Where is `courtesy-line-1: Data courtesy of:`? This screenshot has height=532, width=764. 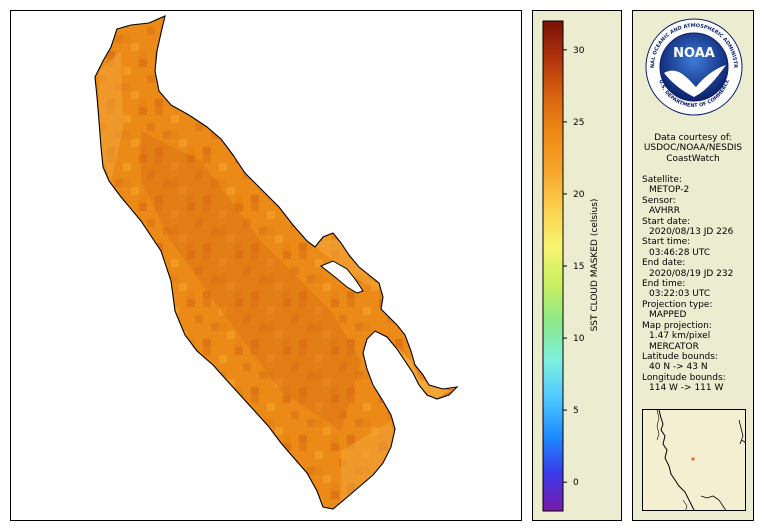 courtesy-line-1: Data courtesy of: is located at coordinates (693, 138).